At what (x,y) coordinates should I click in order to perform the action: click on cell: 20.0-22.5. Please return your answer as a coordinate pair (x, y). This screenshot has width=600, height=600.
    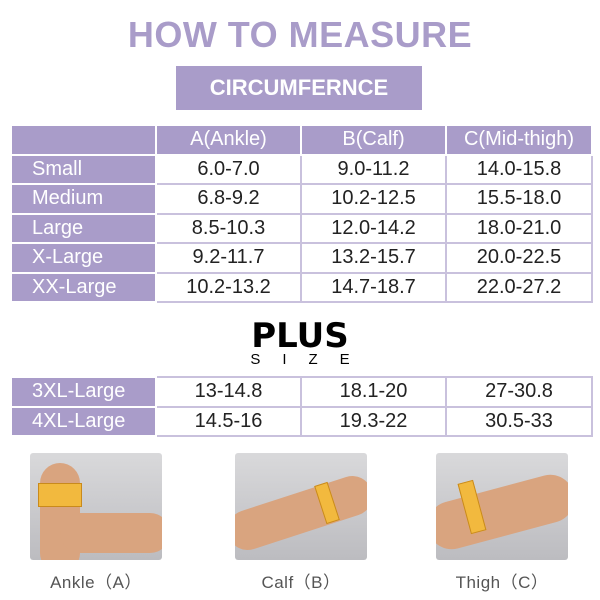
    Looking at the image, I should click on (519, 258).